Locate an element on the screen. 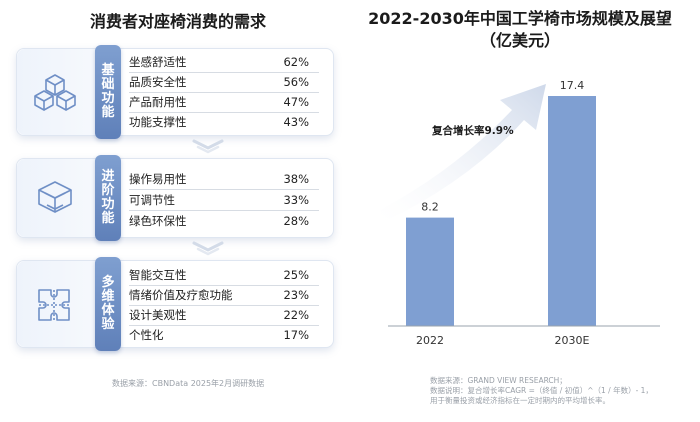  item-label: 情绪价值及疗愈功能 is located at coordinates (181, 295).